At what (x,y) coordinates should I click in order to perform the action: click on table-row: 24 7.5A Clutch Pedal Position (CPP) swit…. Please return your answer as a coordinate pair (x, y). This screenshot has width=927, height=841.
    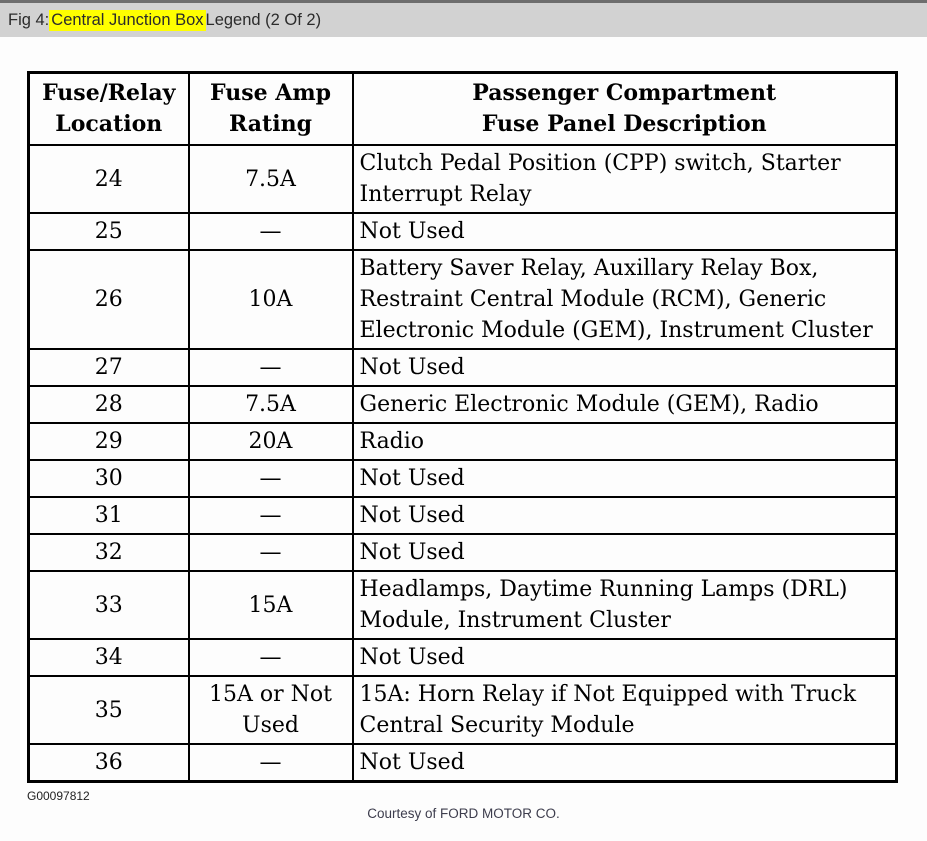
    Looking at the image, I should click on (462, 179).